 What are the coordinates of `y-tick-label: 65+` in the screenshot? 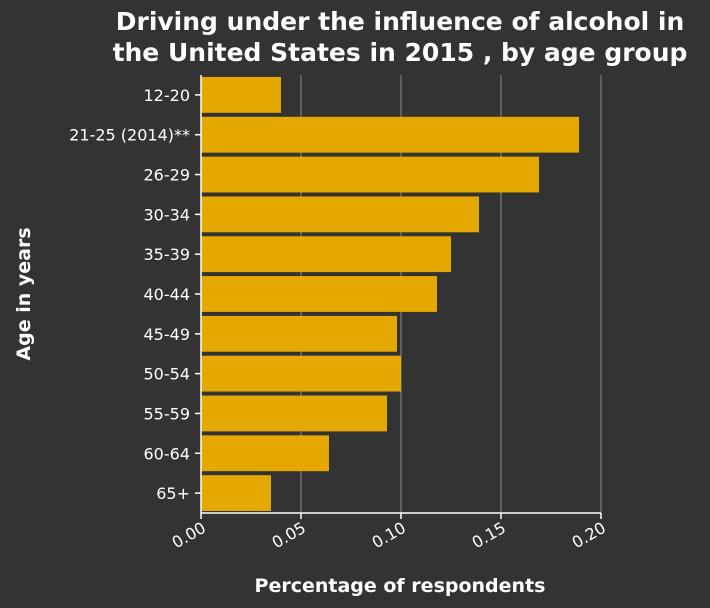 It's located at (173, 493).